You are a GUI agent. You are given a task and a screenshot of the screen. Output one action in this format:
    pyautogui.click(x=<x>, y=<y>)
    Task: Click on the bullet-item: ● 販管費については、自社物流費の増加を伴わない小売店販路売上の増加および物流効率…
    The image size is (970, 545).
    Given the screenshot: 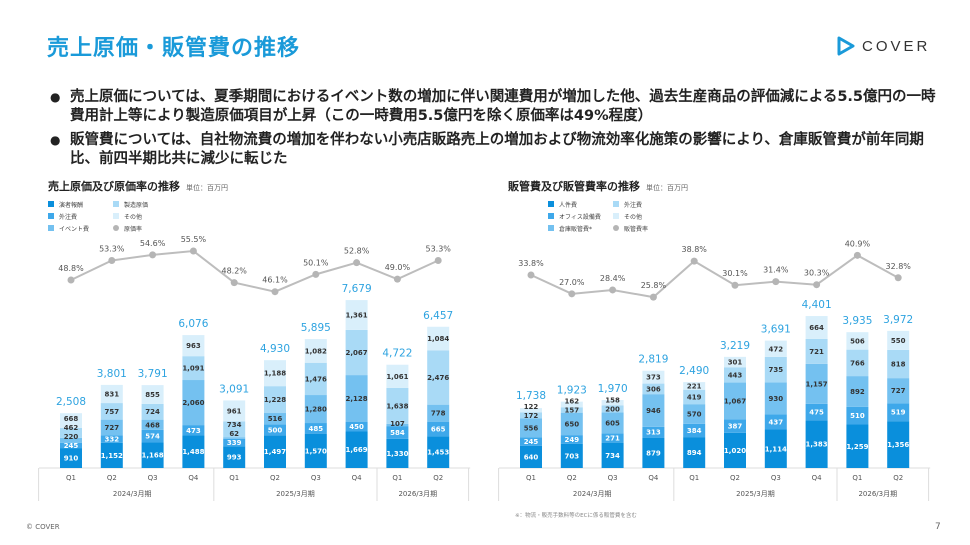 What is the action you would take?
    pyautogui.click(x=495, y=150)
    